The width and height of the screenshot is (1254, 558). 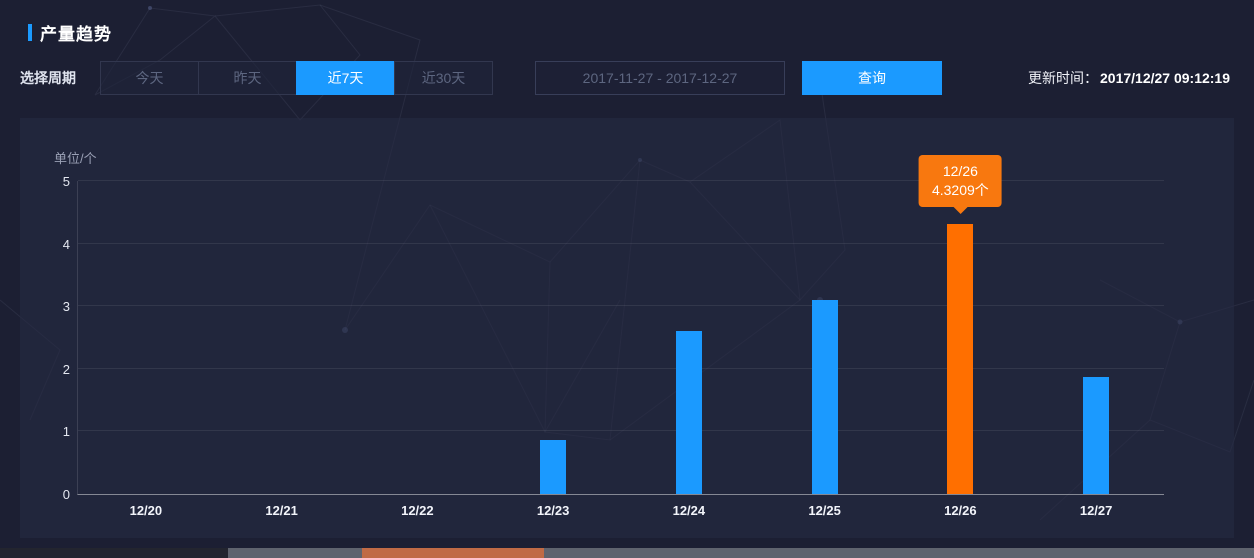 I want to click on x-axis-label: 12/25, so click(x=824, y=510).